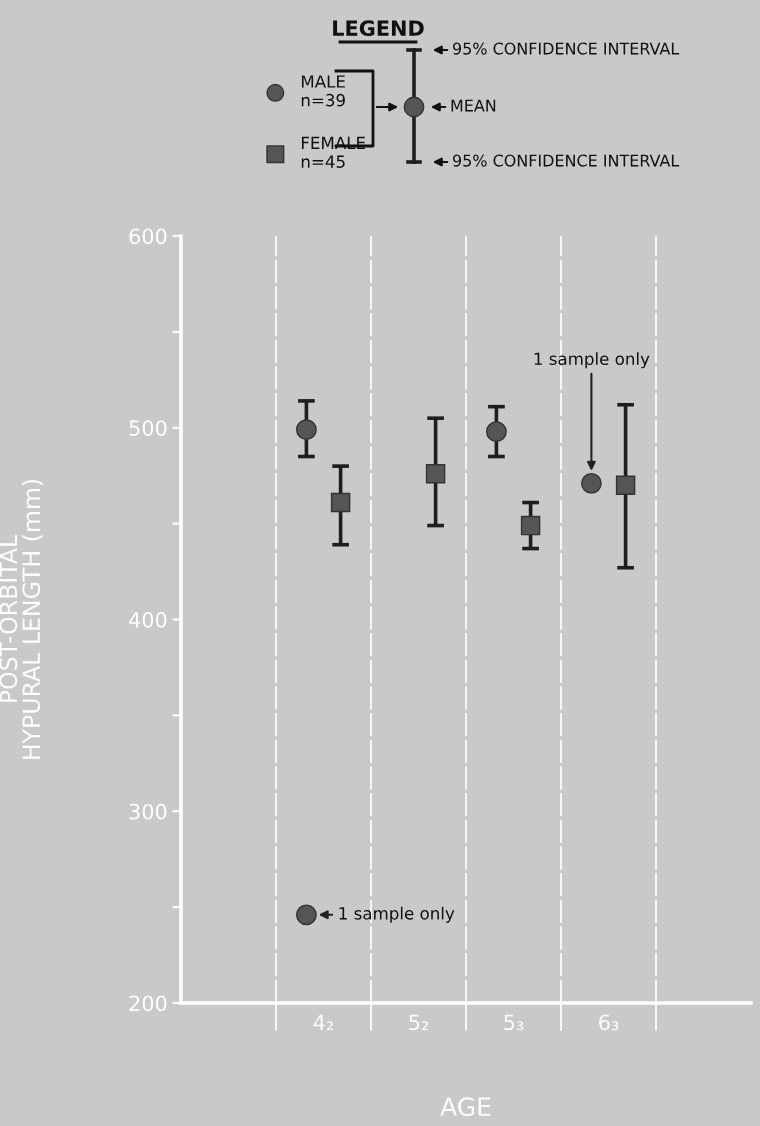  I want to click on legend-title: LEGEND, so click(378, 28).